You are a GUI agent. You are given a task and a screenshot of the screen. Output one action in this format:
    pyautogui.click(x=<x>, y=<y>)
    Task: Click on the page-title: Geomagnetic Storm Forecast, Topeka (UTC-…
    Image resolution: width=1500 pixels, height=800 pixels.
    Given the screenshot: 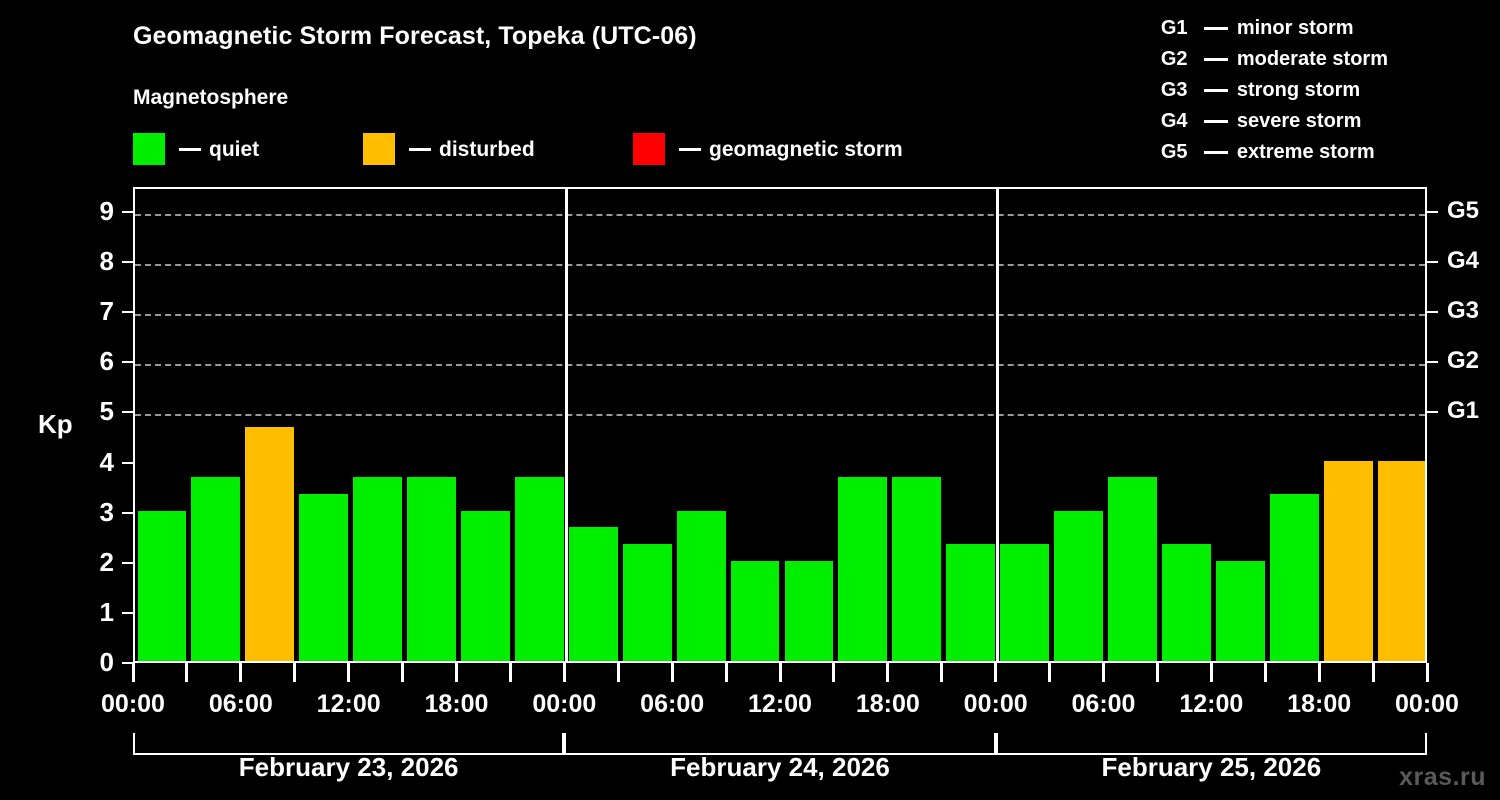 What is the action you would take?
    pyautogui.click(x=415, y=36)
    